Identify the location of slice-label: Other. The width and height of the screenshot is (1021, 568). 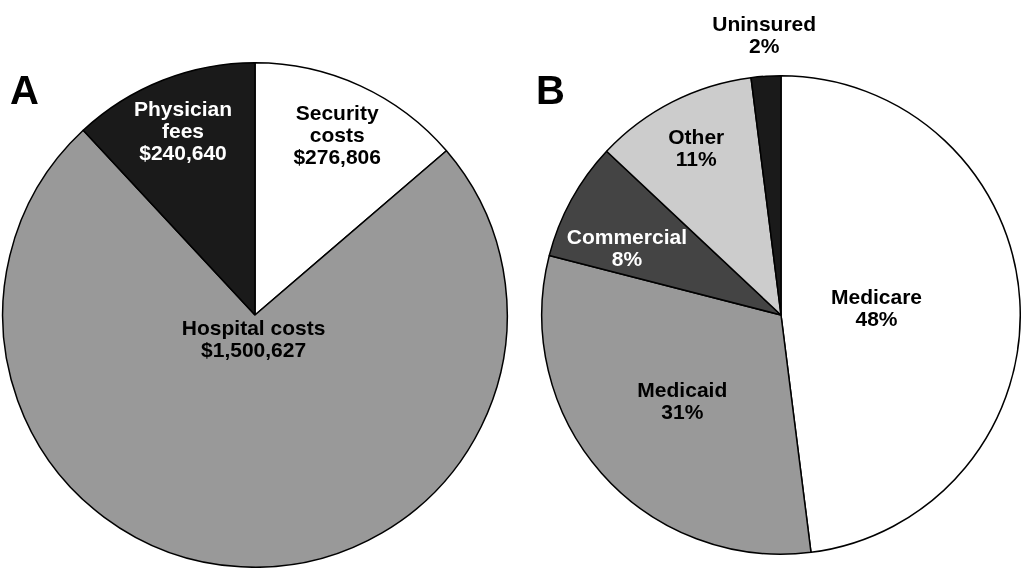
(696, 136).